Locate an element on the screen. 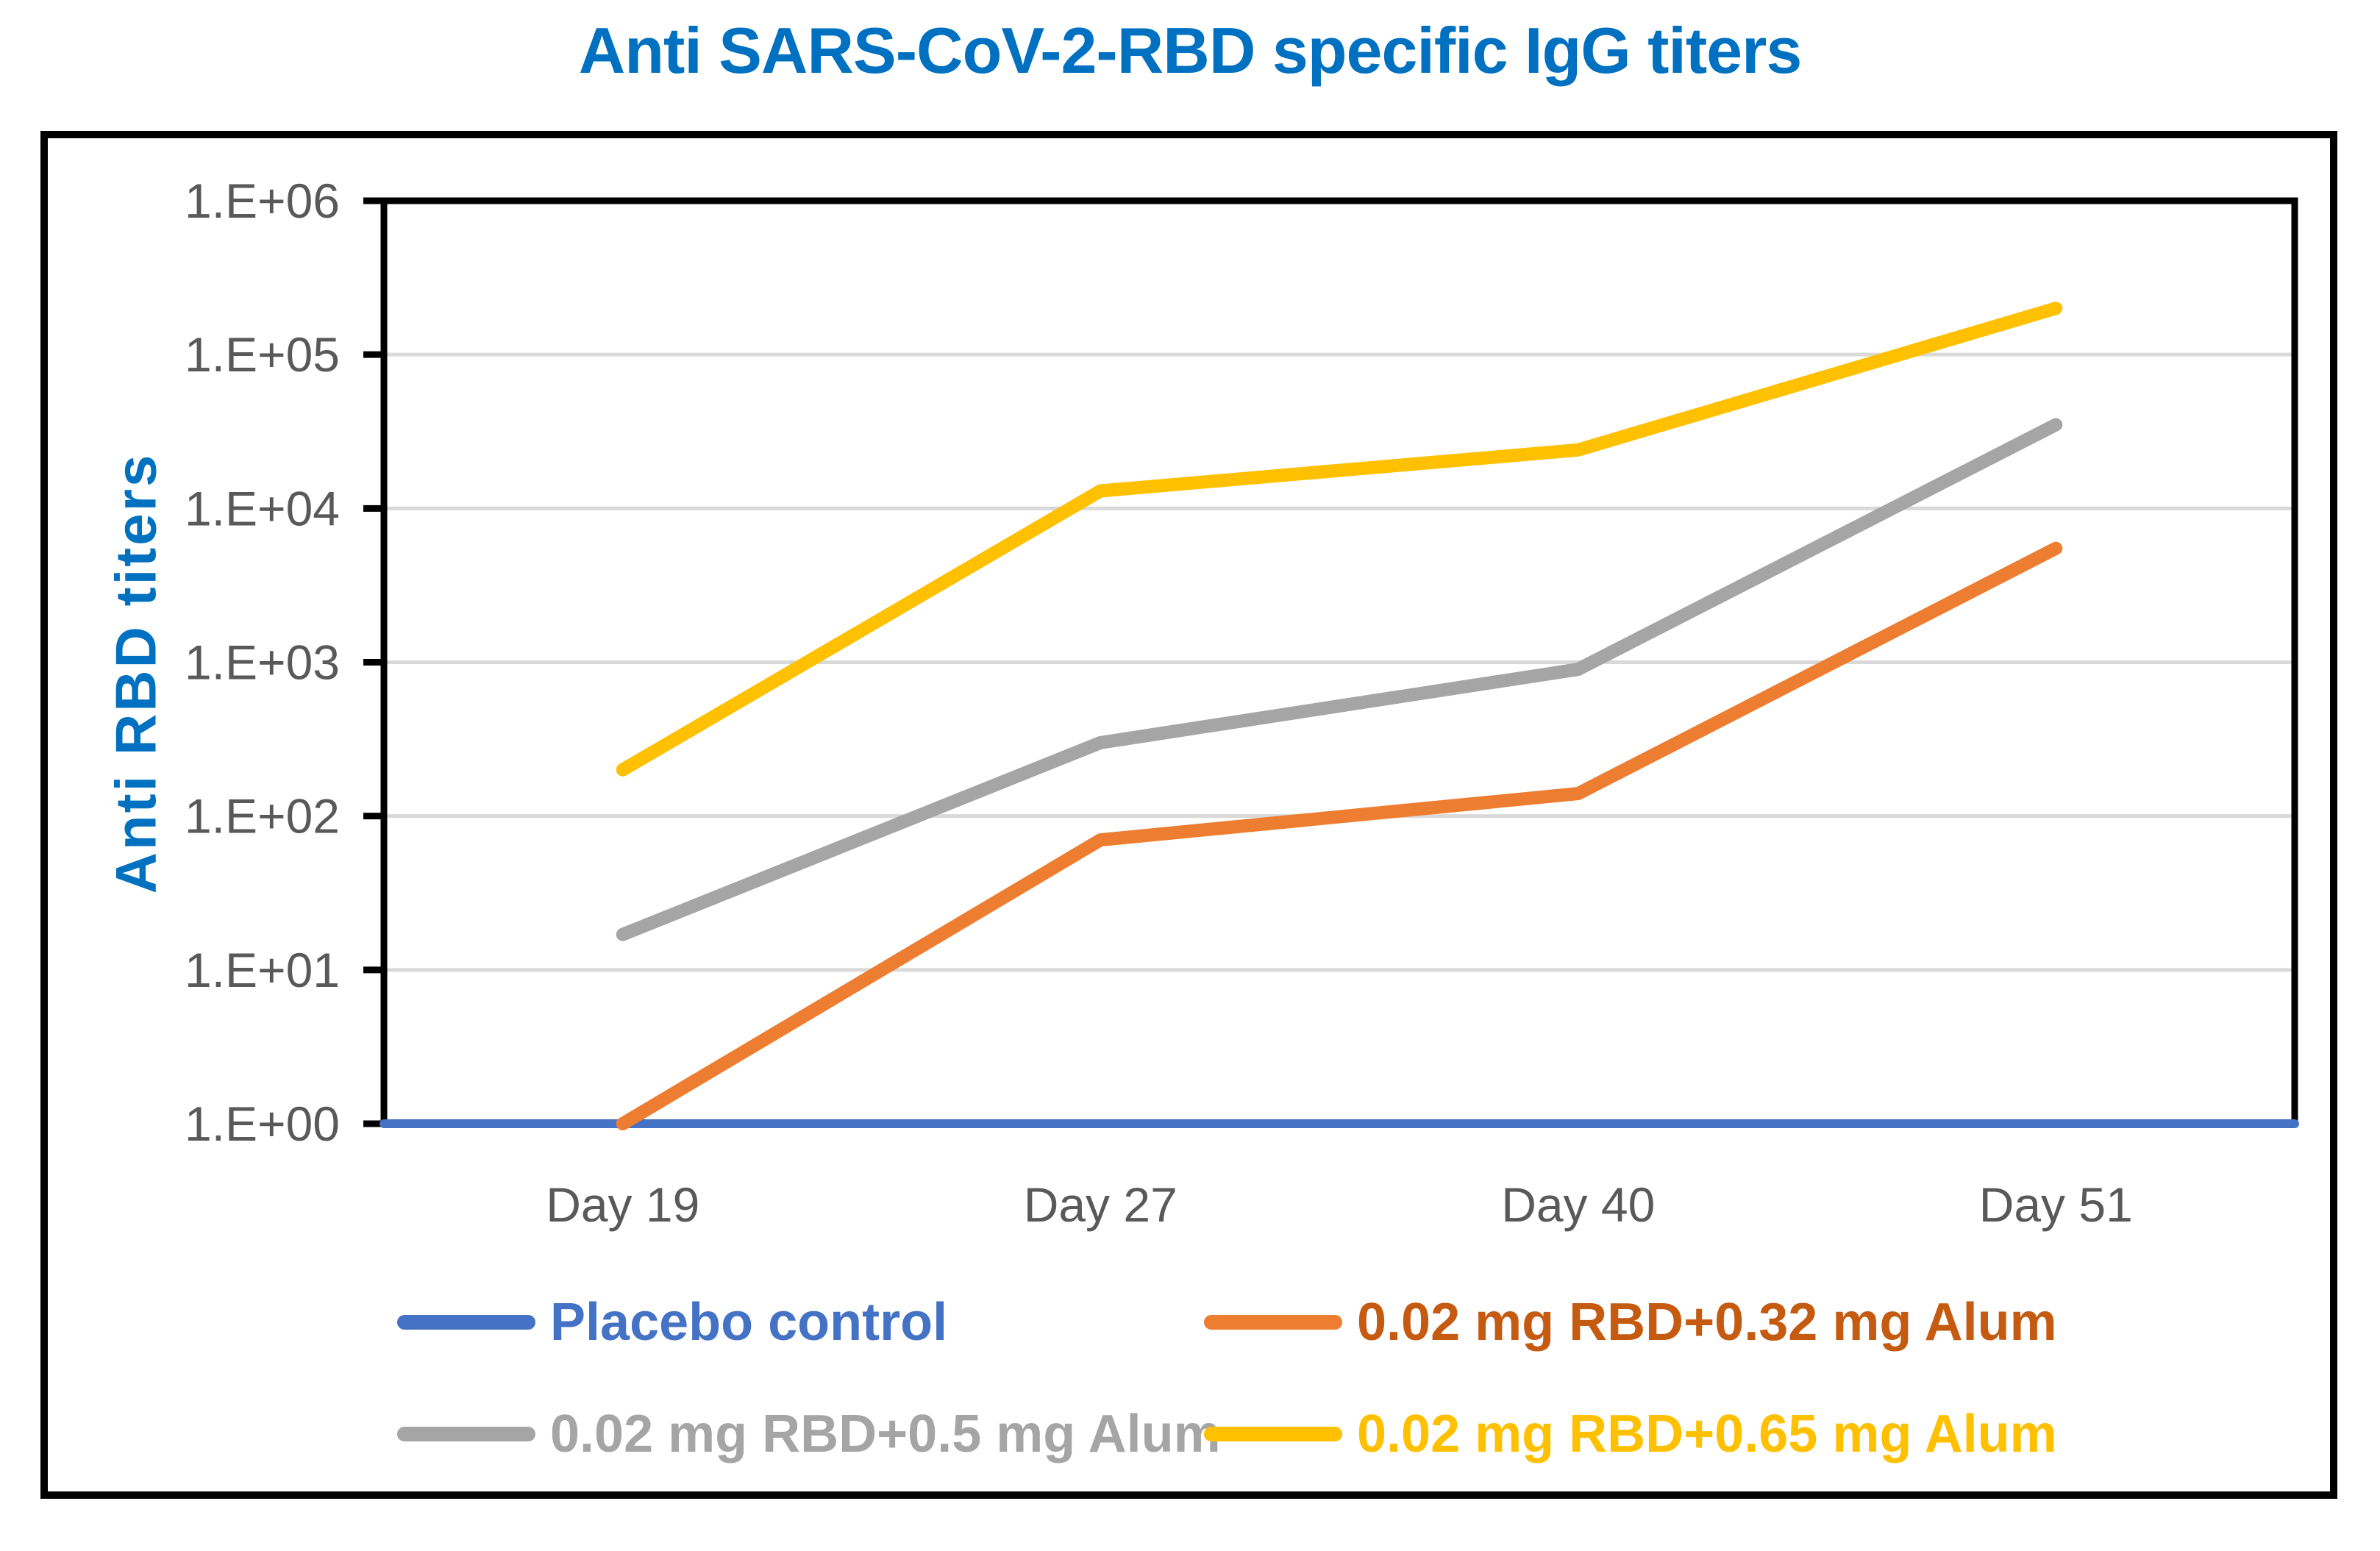 This screenshot has width=2380, height=1551. y-tick-label: 1.E+05 is located at coordinates (263, 354).